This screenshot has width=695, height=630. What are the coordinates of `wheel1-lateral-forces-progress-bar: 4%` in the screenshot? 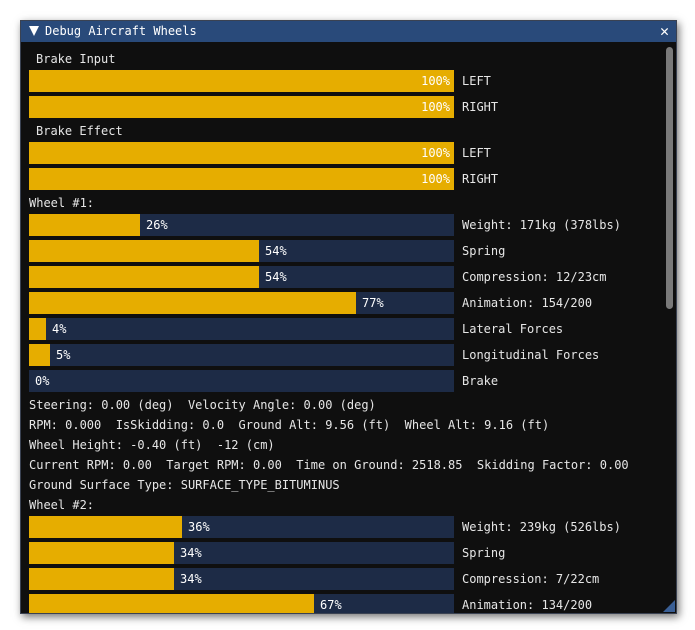 It's located at (241, 329).